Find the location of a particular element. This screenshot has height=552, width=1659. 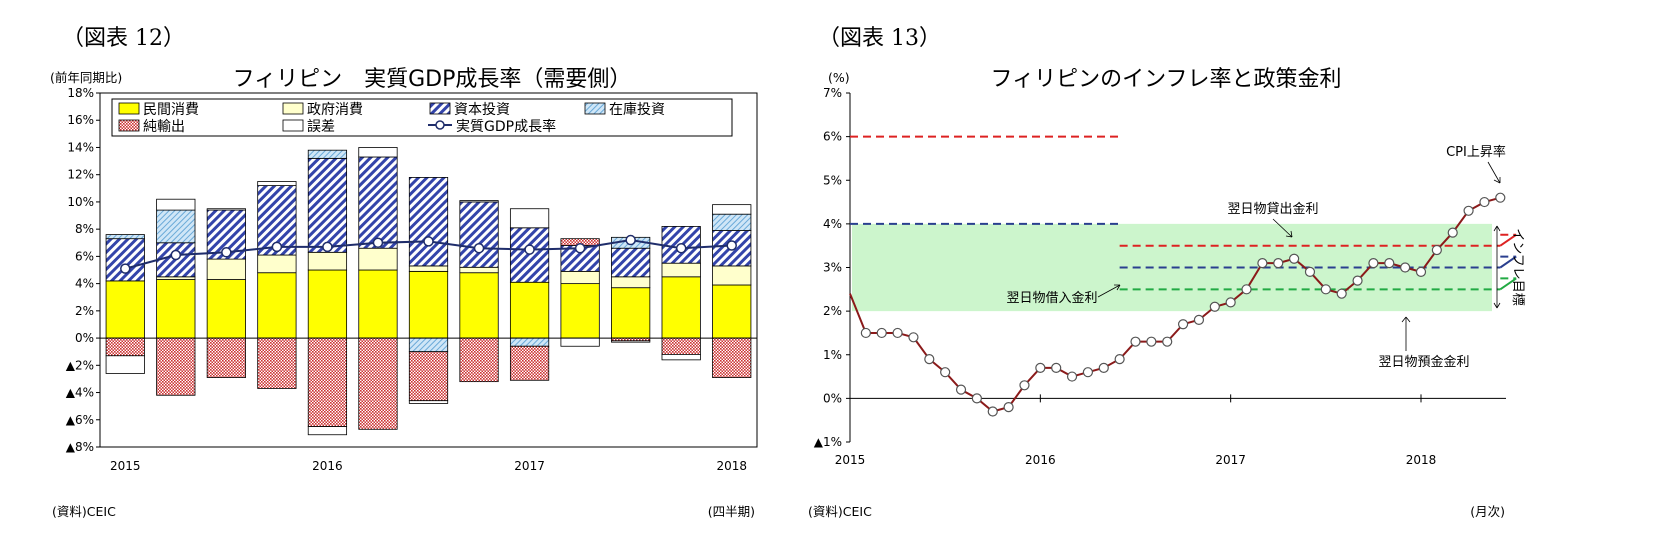

left-y-tick-label: 14% is located at coordinates (80, 147).